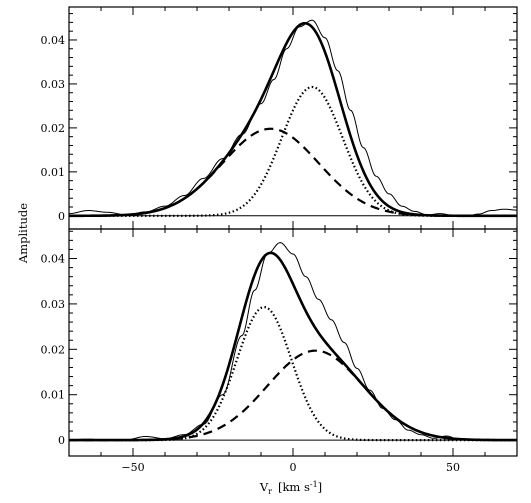 The width and height of the screenshot is (531, 503). I want to click on xtick-label: 0, so click(293, 467).